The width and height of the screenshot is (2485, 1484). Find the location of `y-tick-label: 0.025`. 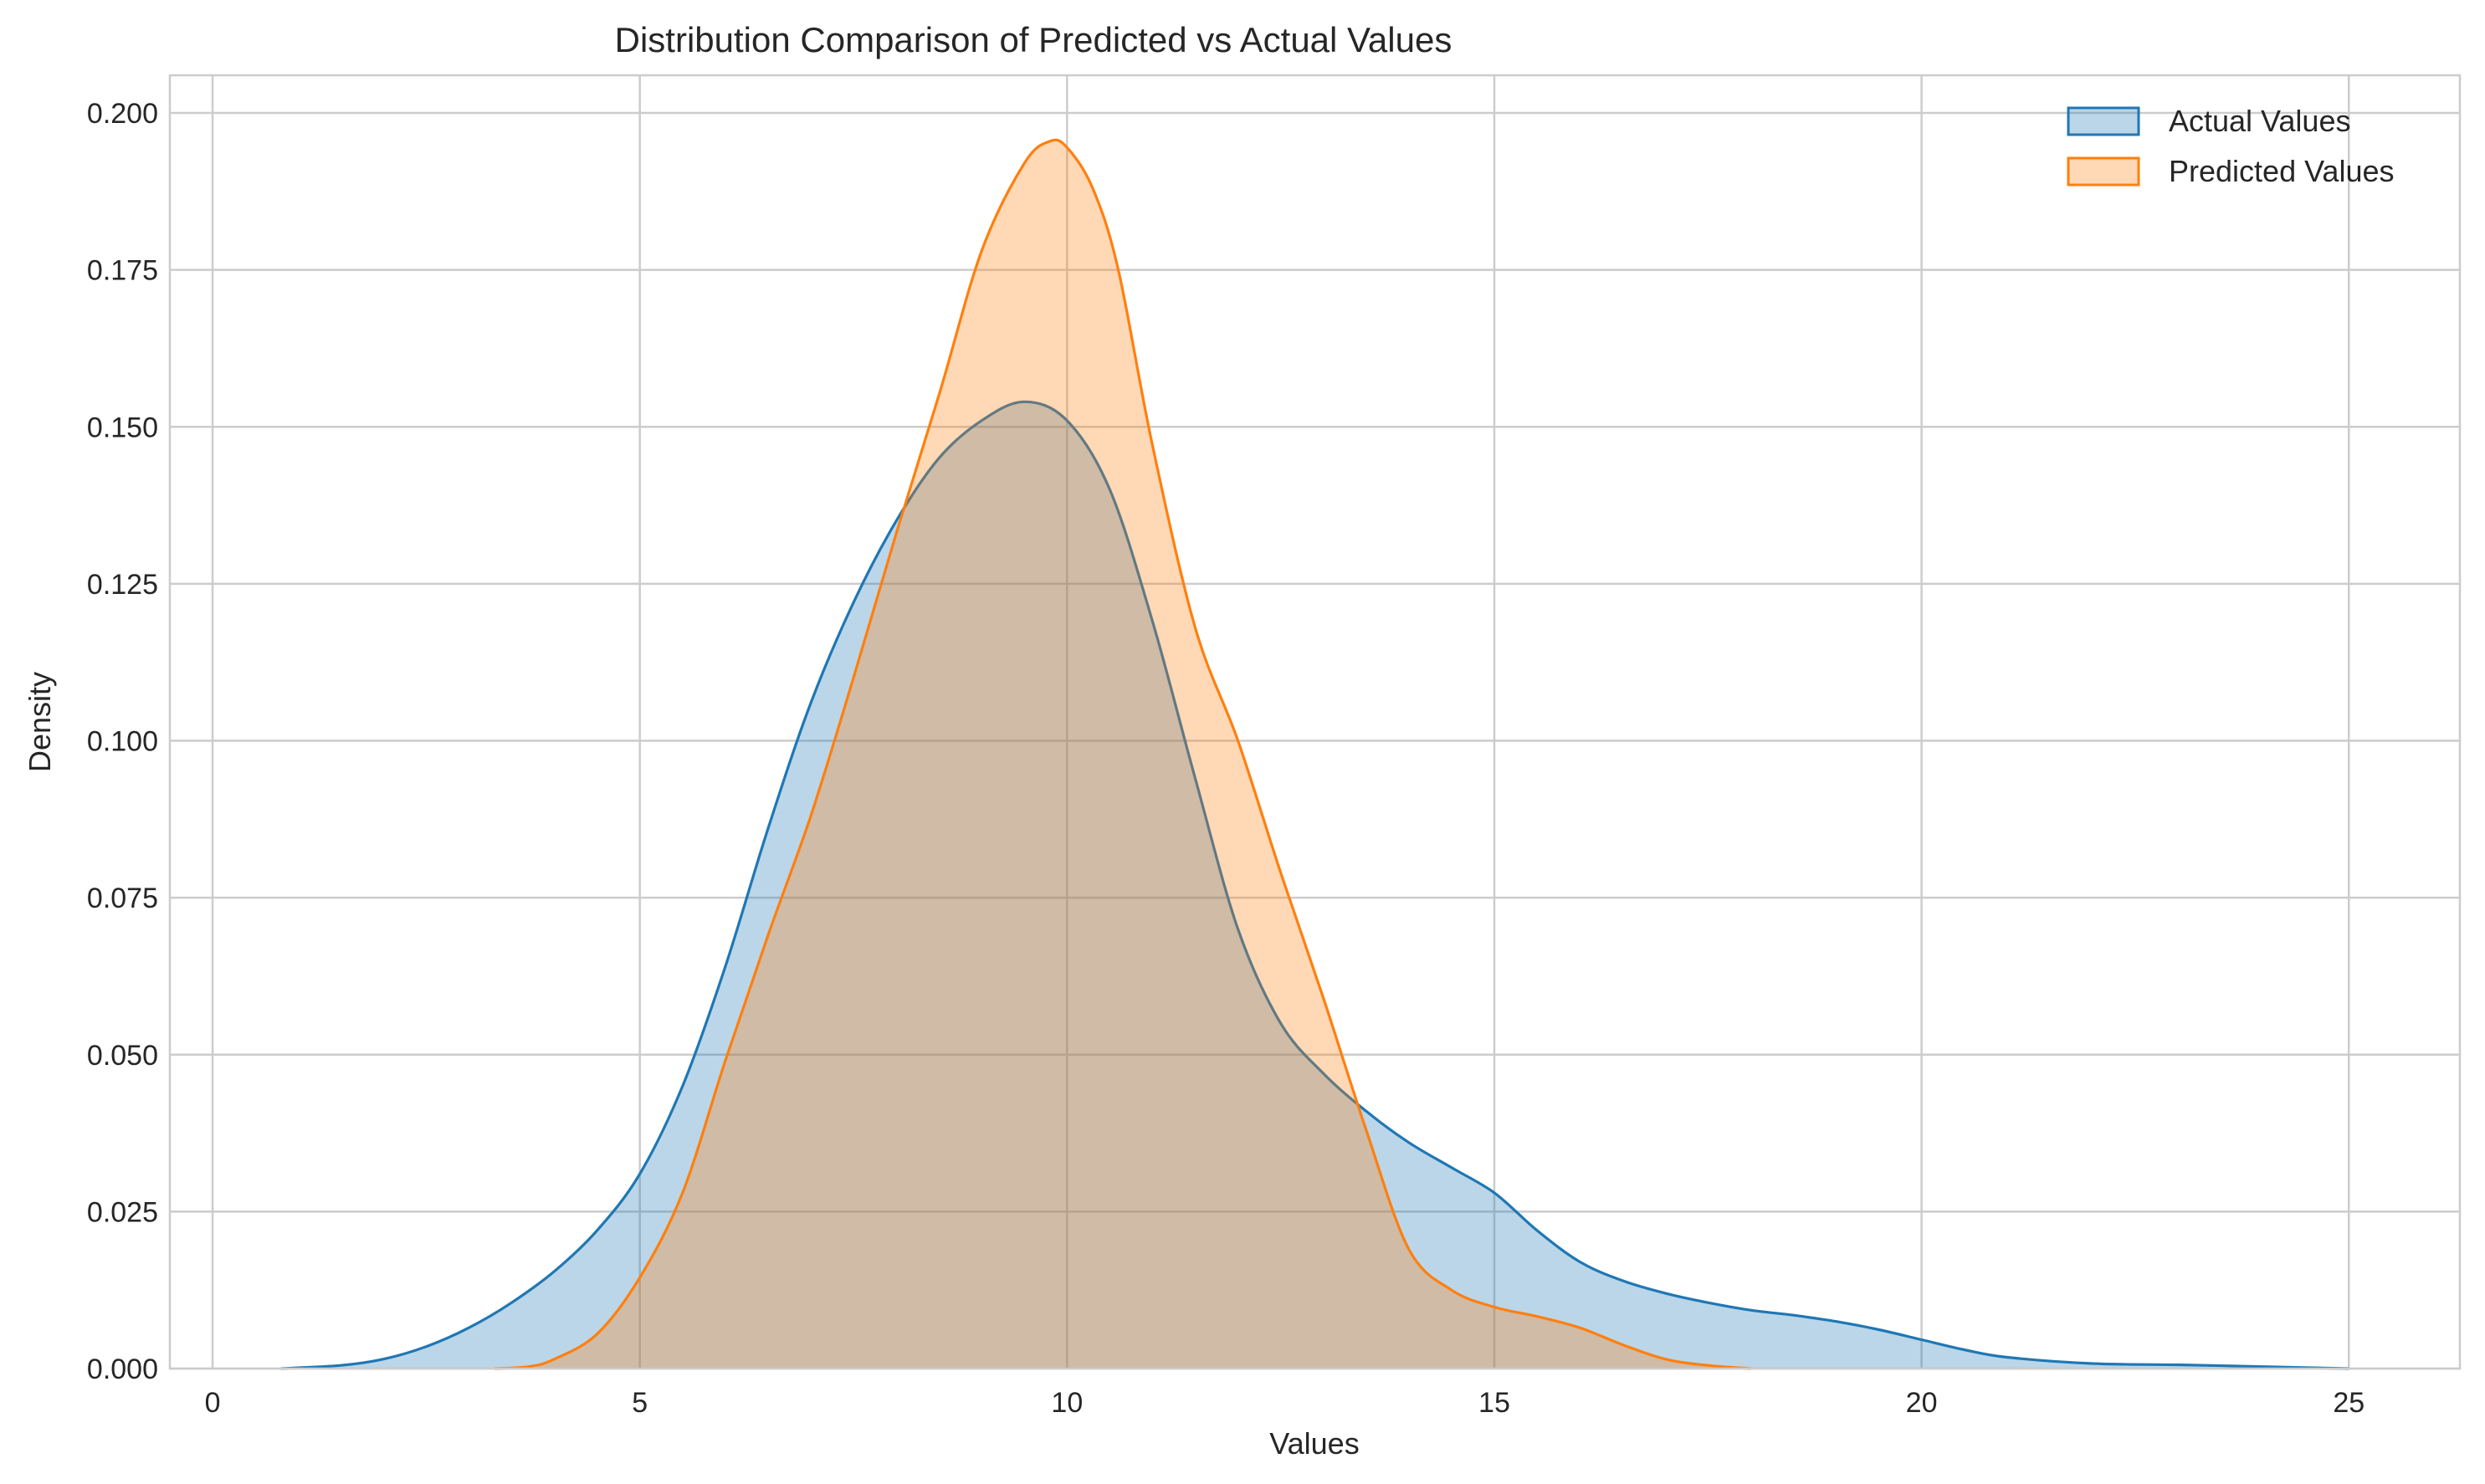

y-tick-label: 0.025 is located at coordinates (122, 1212).